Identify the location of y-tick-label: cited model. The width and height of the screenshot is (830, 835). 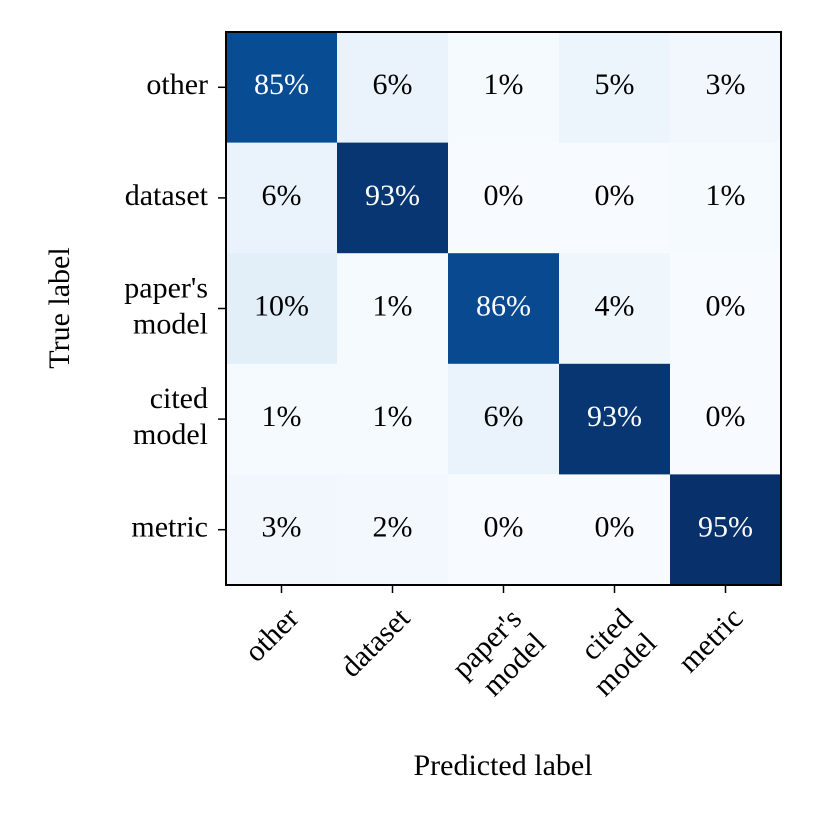
(170, 416).